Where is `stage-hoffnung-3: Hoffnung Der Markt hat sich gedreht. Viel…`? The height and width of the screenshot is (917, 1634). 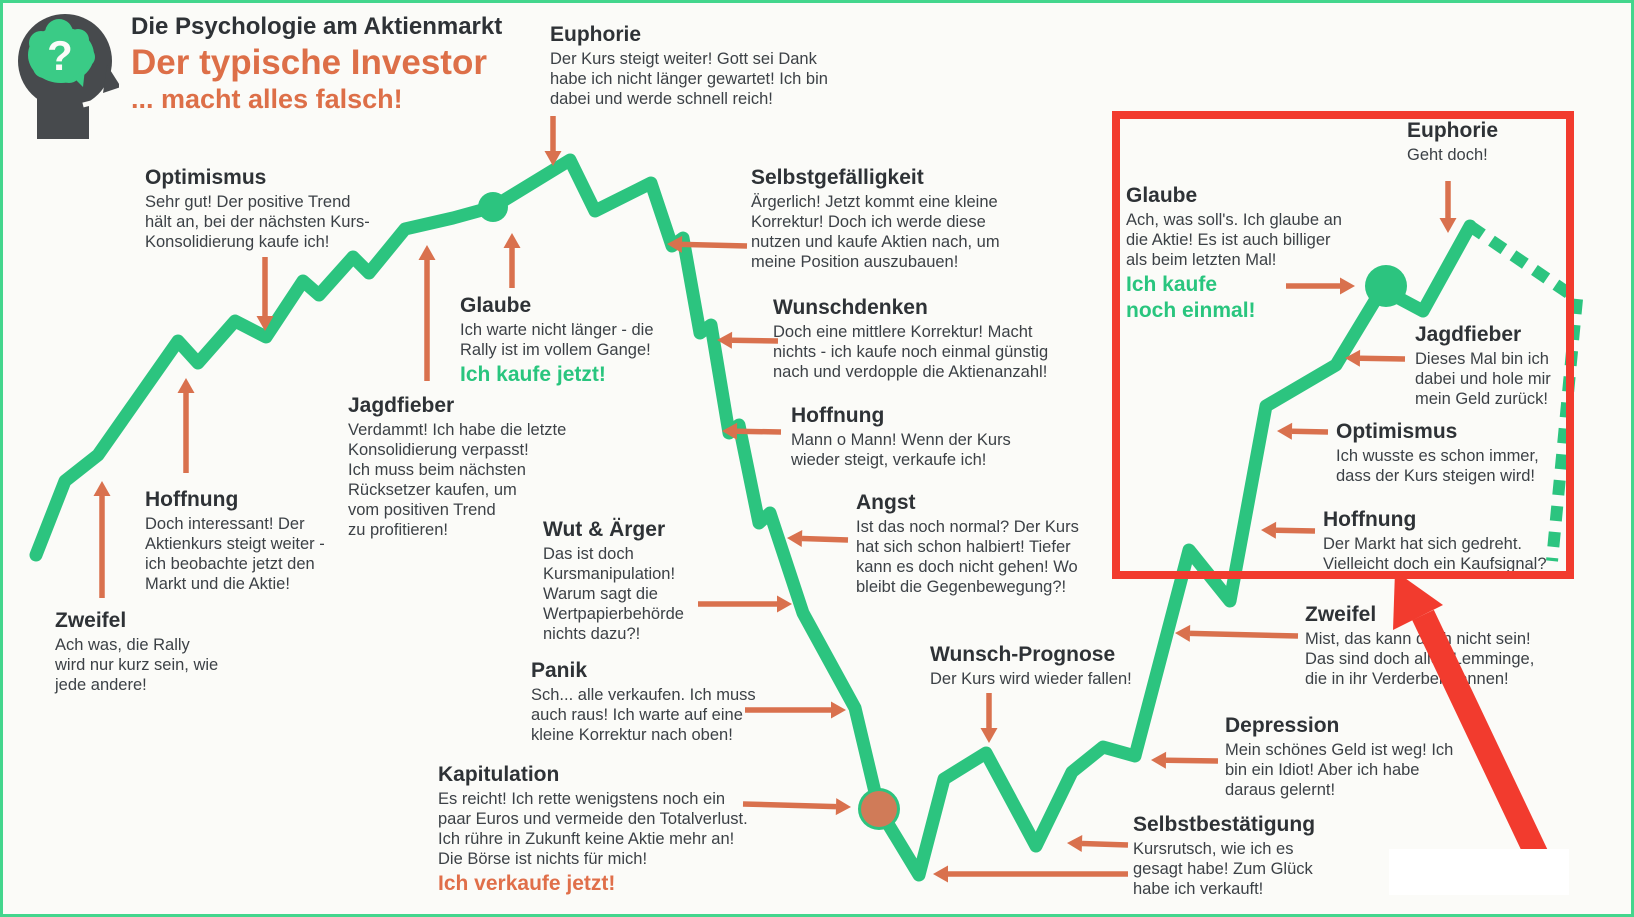
stage-hoffnung-3: Hoffnung Der Markt hat sich gedreht. Viel… is located at coordinates (1435, 541).